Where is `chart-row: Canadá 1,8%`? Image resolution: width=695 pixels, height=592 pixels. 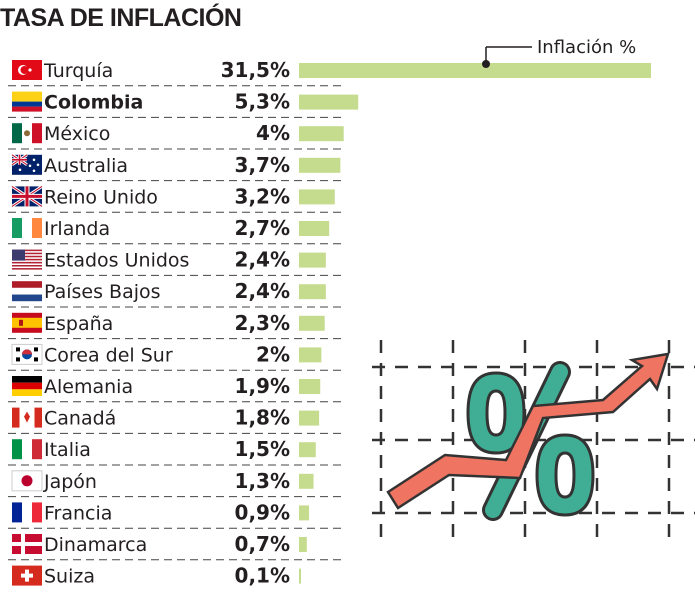 chart-row: Canadá 1,8% is located at coordinates (182, 418).